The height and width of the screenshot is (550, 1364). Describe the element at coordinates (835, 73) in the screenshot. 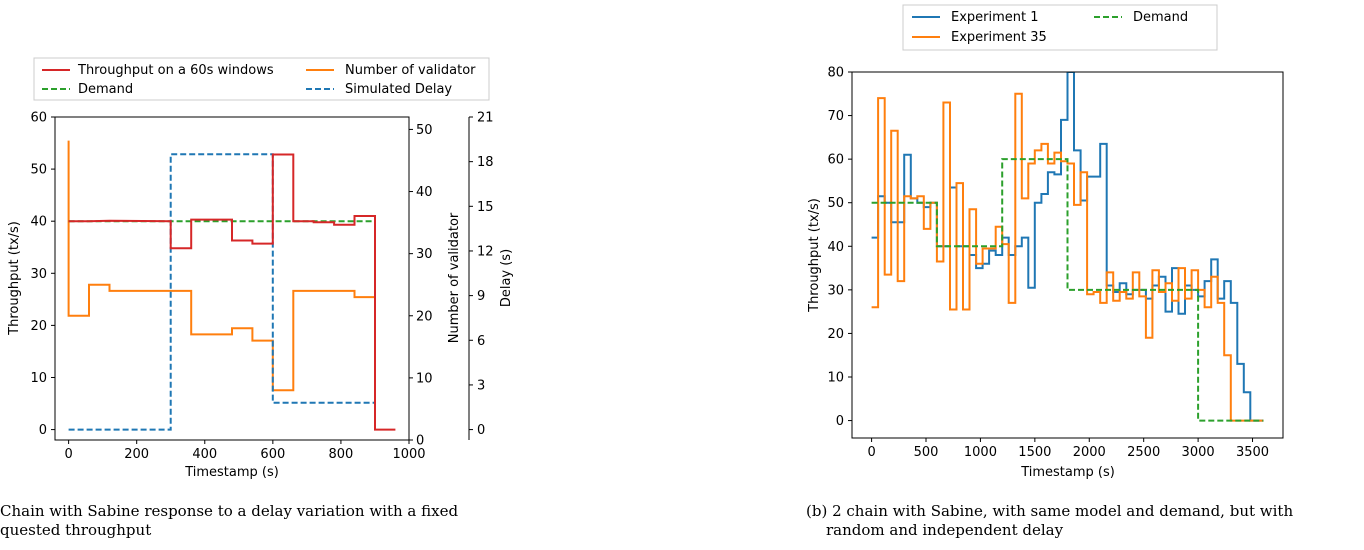

I see `chart-b-y-tick-label: 80` at that location.